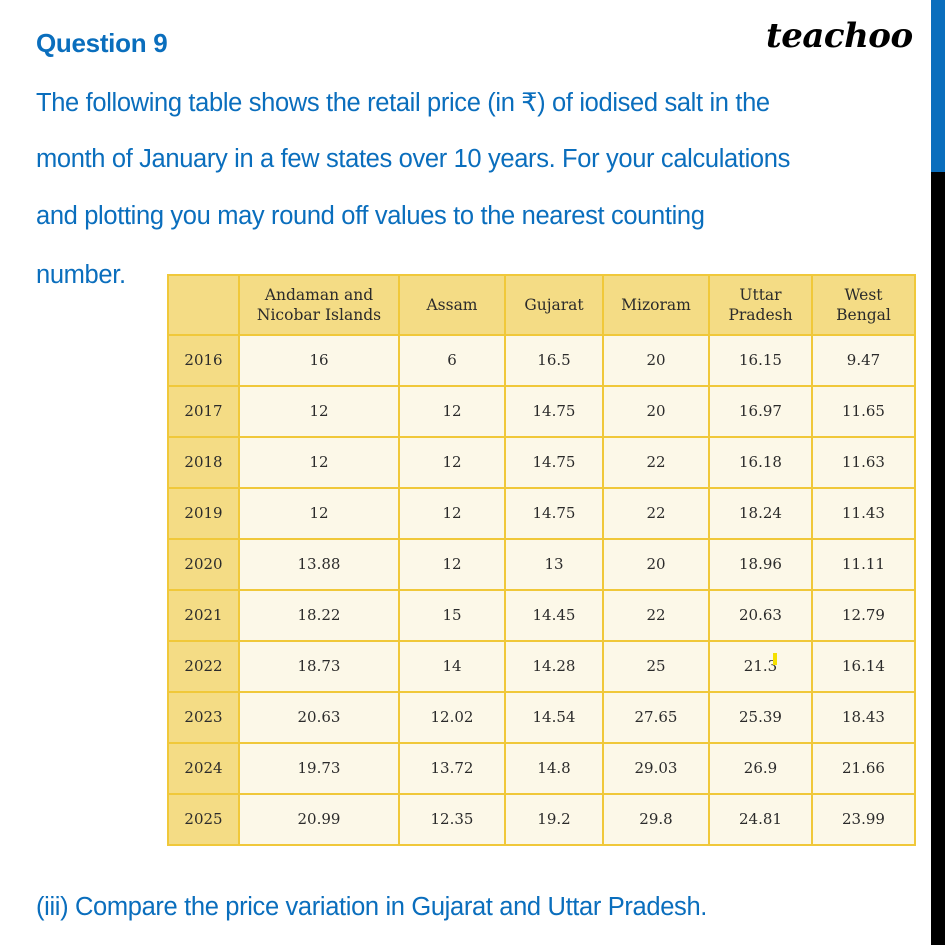 The height and width of the screenshot is (945, 945). What do you see at coordinates (203, 564) in the screenshot?
I see `year-cell: 2020` at bounding box center [203, 564].